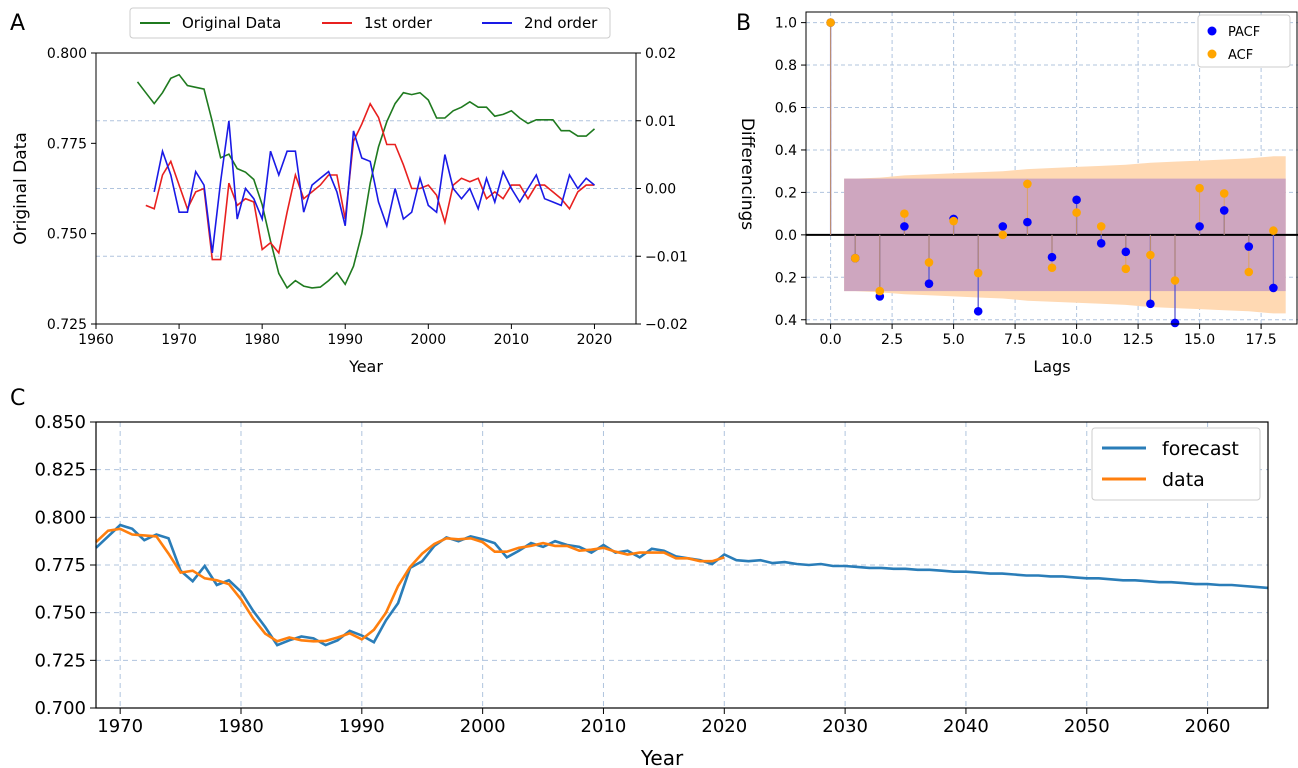  What do you see at coordinates (743, 23) in the screenshot?
I see `panel-b-label: B` at bounding box center [743, 23].